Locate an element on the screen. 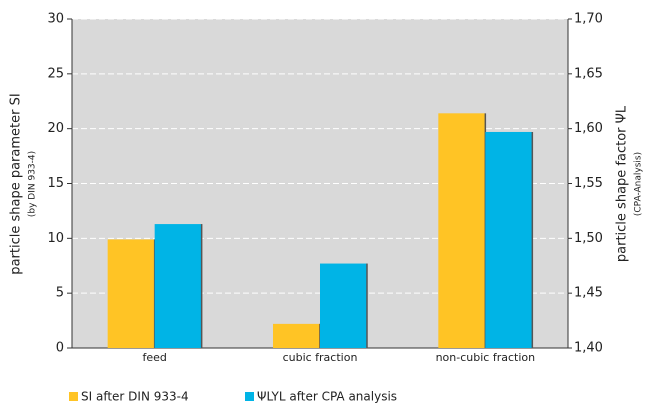 Image resolution: width=655 pixels, height=406 pixels. x-tick-label: non-cubic fraction is located at coordinates (486, 357).